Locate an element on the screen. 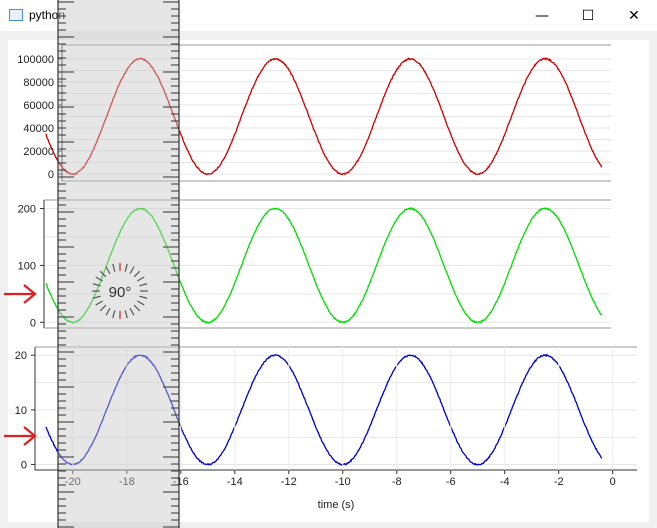 The height and width of the screenshot is (528, 657). close-button: ✕ is located at coordinates (634, 15).